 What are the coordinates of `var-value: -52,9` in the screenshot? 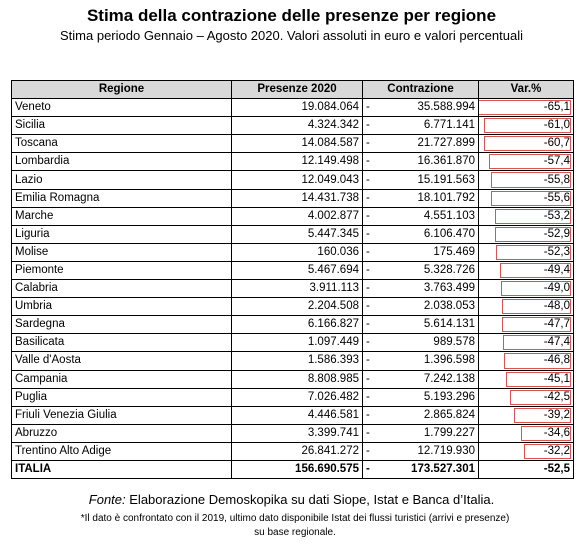 It's located at (556, 233).